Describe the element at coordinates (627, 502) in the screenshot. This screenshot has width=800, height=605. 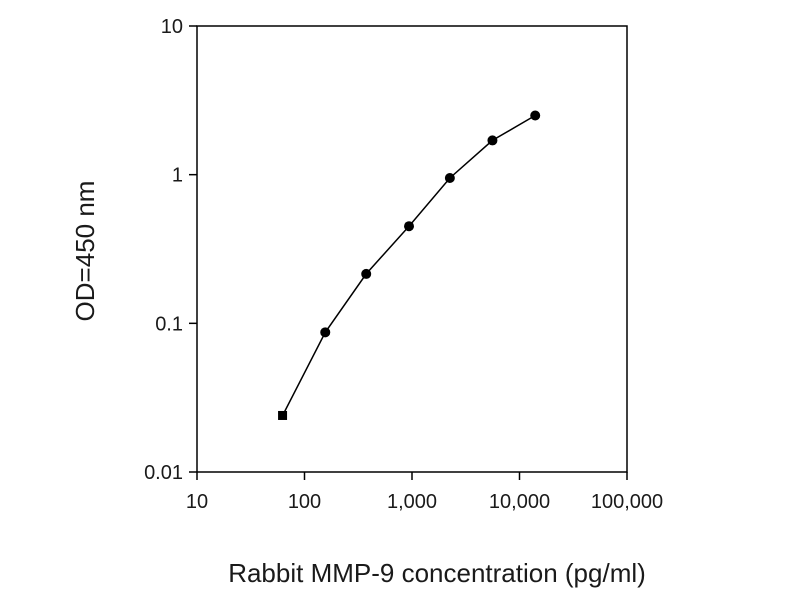
I see `x-tick-label: 100,000` at that location.